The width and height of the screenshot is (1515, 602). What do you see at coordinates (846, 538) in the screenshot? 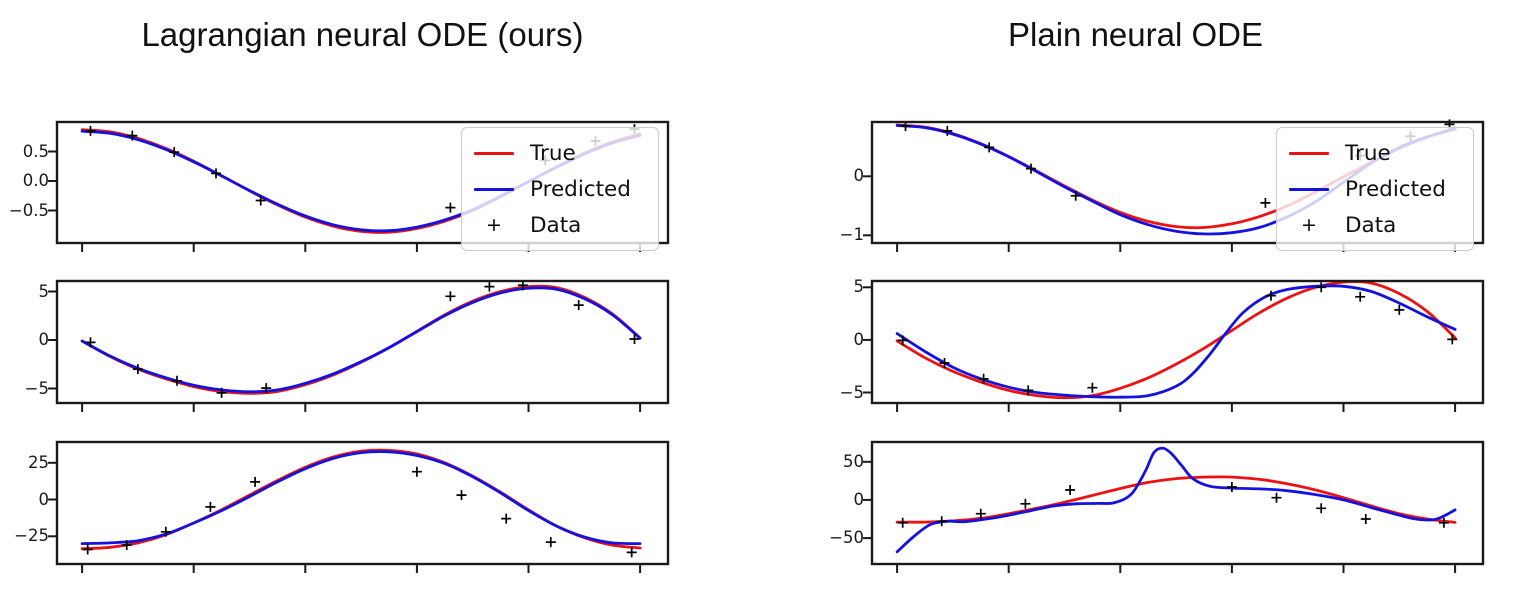
I see `y-tick-label: −50` at bounding box center [846, 538].